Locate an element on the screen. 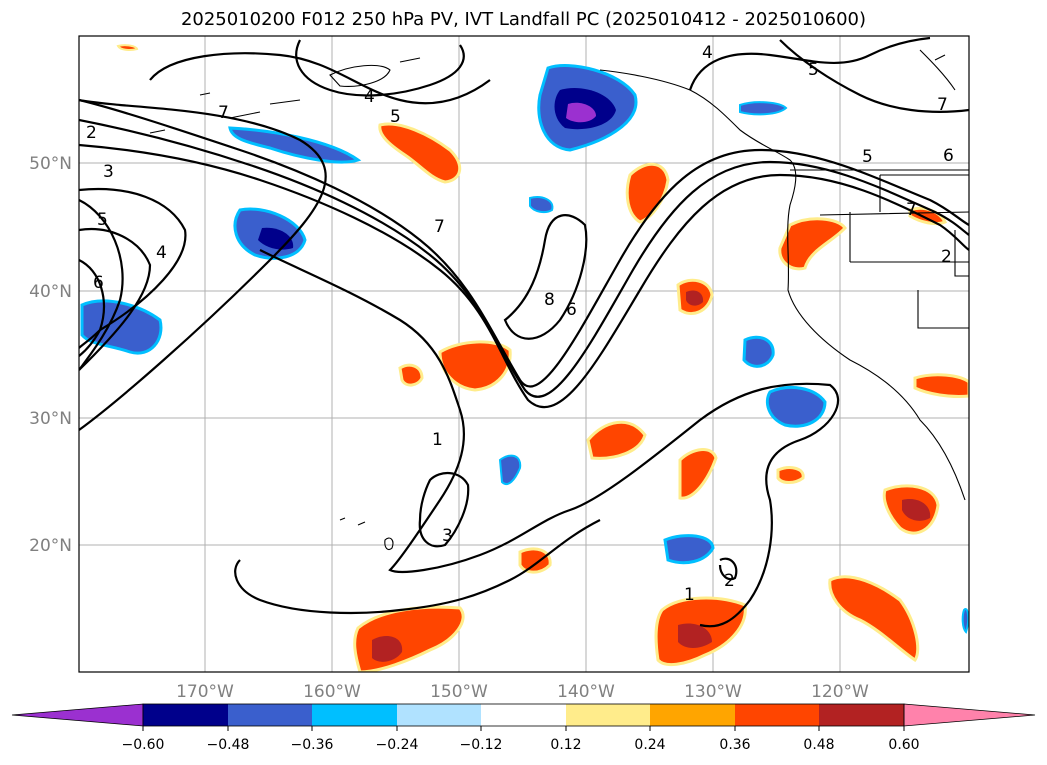 This screenshot has height=765, width=1047. lat-label-30n: 30°N is located at coordinates (50, 419).